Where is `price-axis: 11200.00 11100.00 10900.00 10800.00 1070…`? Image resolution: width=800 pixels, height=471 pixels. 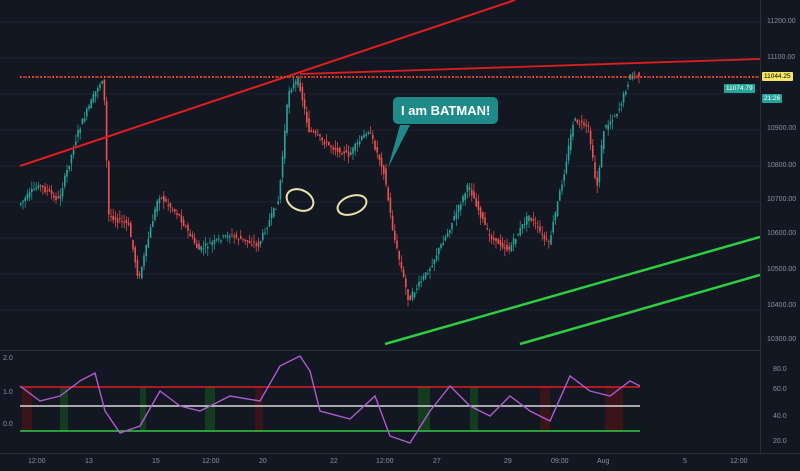
price-axis: 11200.00 11100.00 10900.00 10800.00 1070… is located at coordinates (780, 226).